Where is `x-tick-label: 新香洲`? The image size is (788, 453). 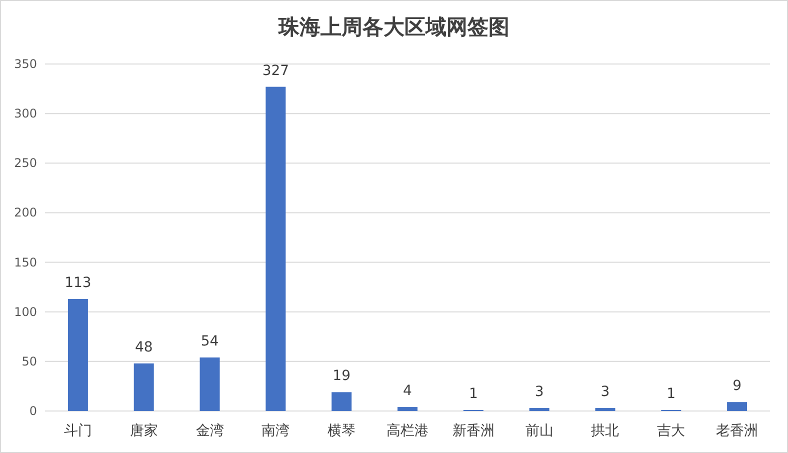 x-tick-label: 新香洲 is located at coordinates (473, 431).